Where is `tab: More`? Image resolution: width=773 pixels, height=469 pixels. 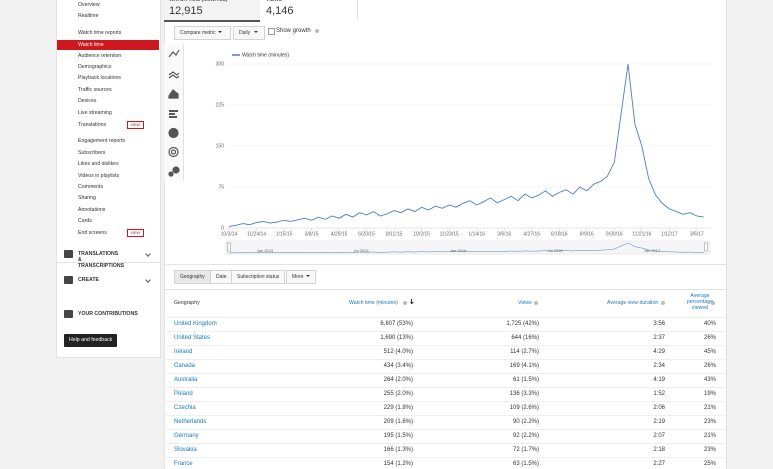
tab: More is located at coordinates (301, 277).